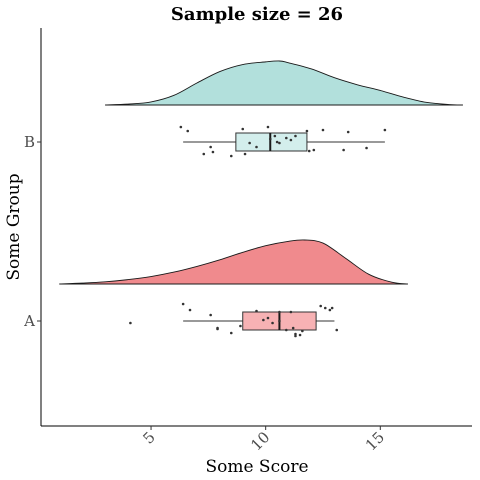  What do you see at coordinates (148, 437) in the screenshot?
I see `x-tick-label-5: 5` at bounding box center [148, 437].